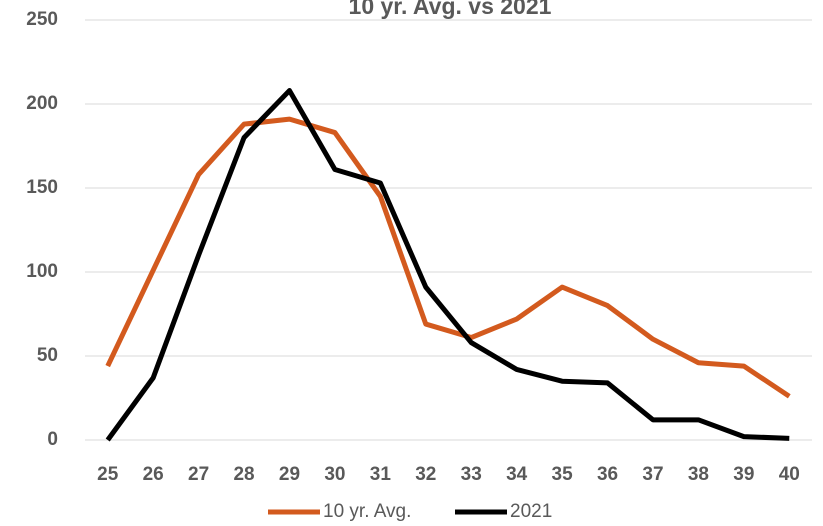 The height and width of the screenshot is (526, 823). Describe the element at coordinates (425, 474) in the screenshot. I see `x-tick-label: 32` at that location.